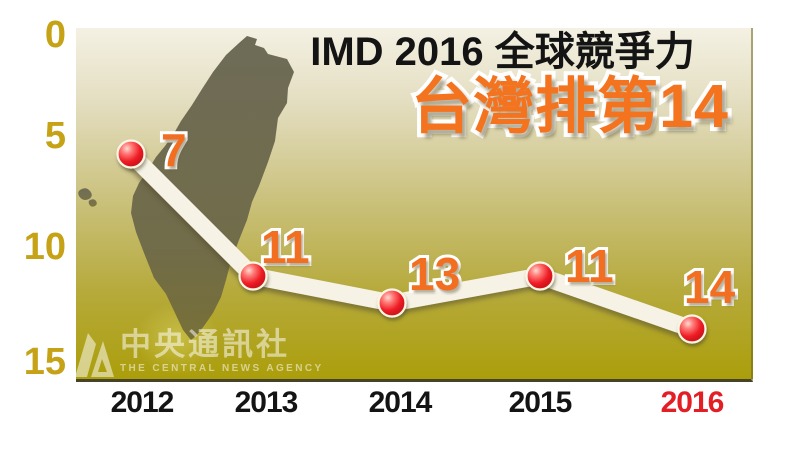  Describe the element at coordinates (569, 106) in the screenshot. I see `chart-subtitle: 台灣排第14` at that location.